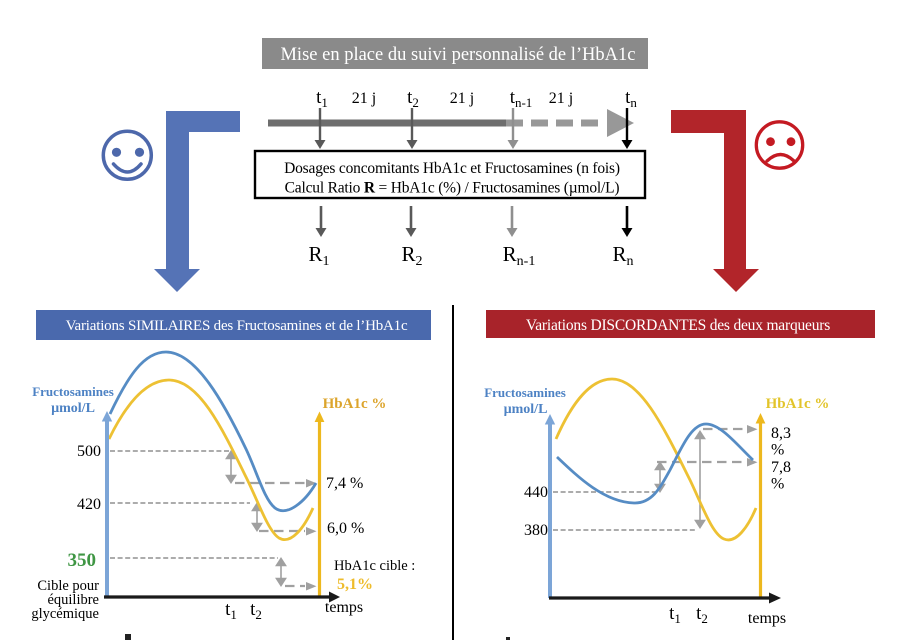 Image resolution: width=902 pixels, height=640 pixels. I want to click on svg-text: équilibre, so click(73, 600).